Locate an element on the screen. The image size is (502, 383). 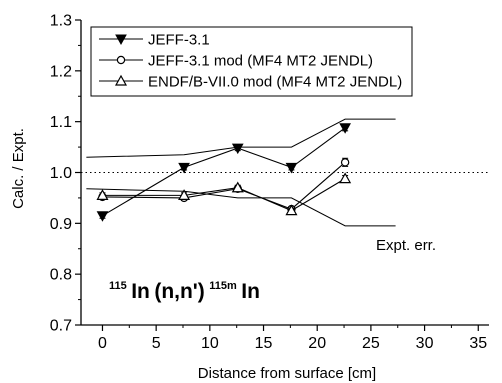
series-layer is located at coordinates (224, 172).